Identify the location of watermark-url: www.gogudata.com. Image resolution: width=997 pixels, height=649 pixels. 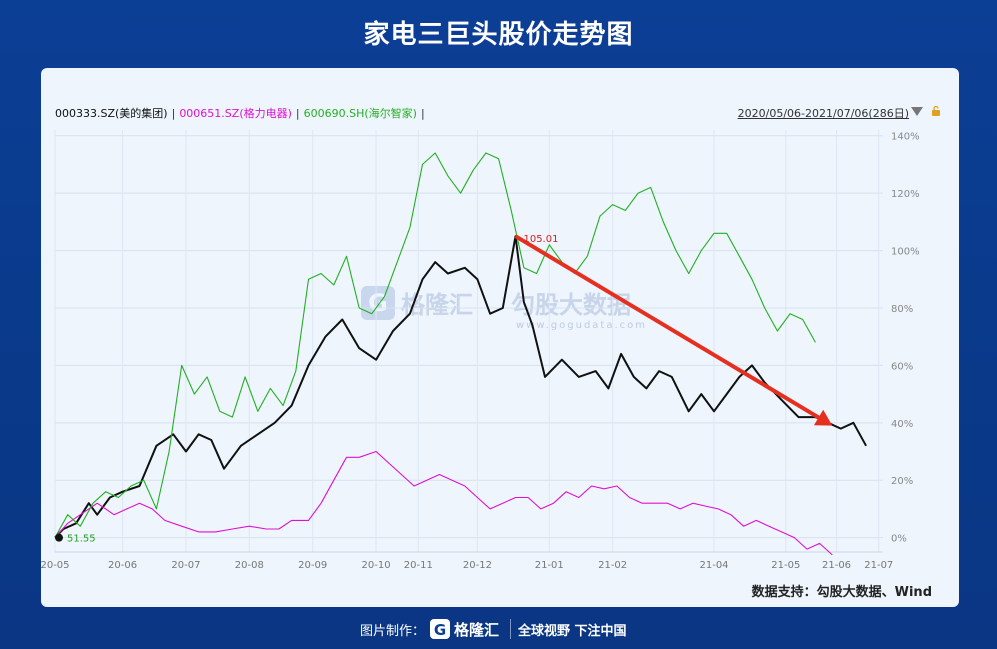
(581, 325).